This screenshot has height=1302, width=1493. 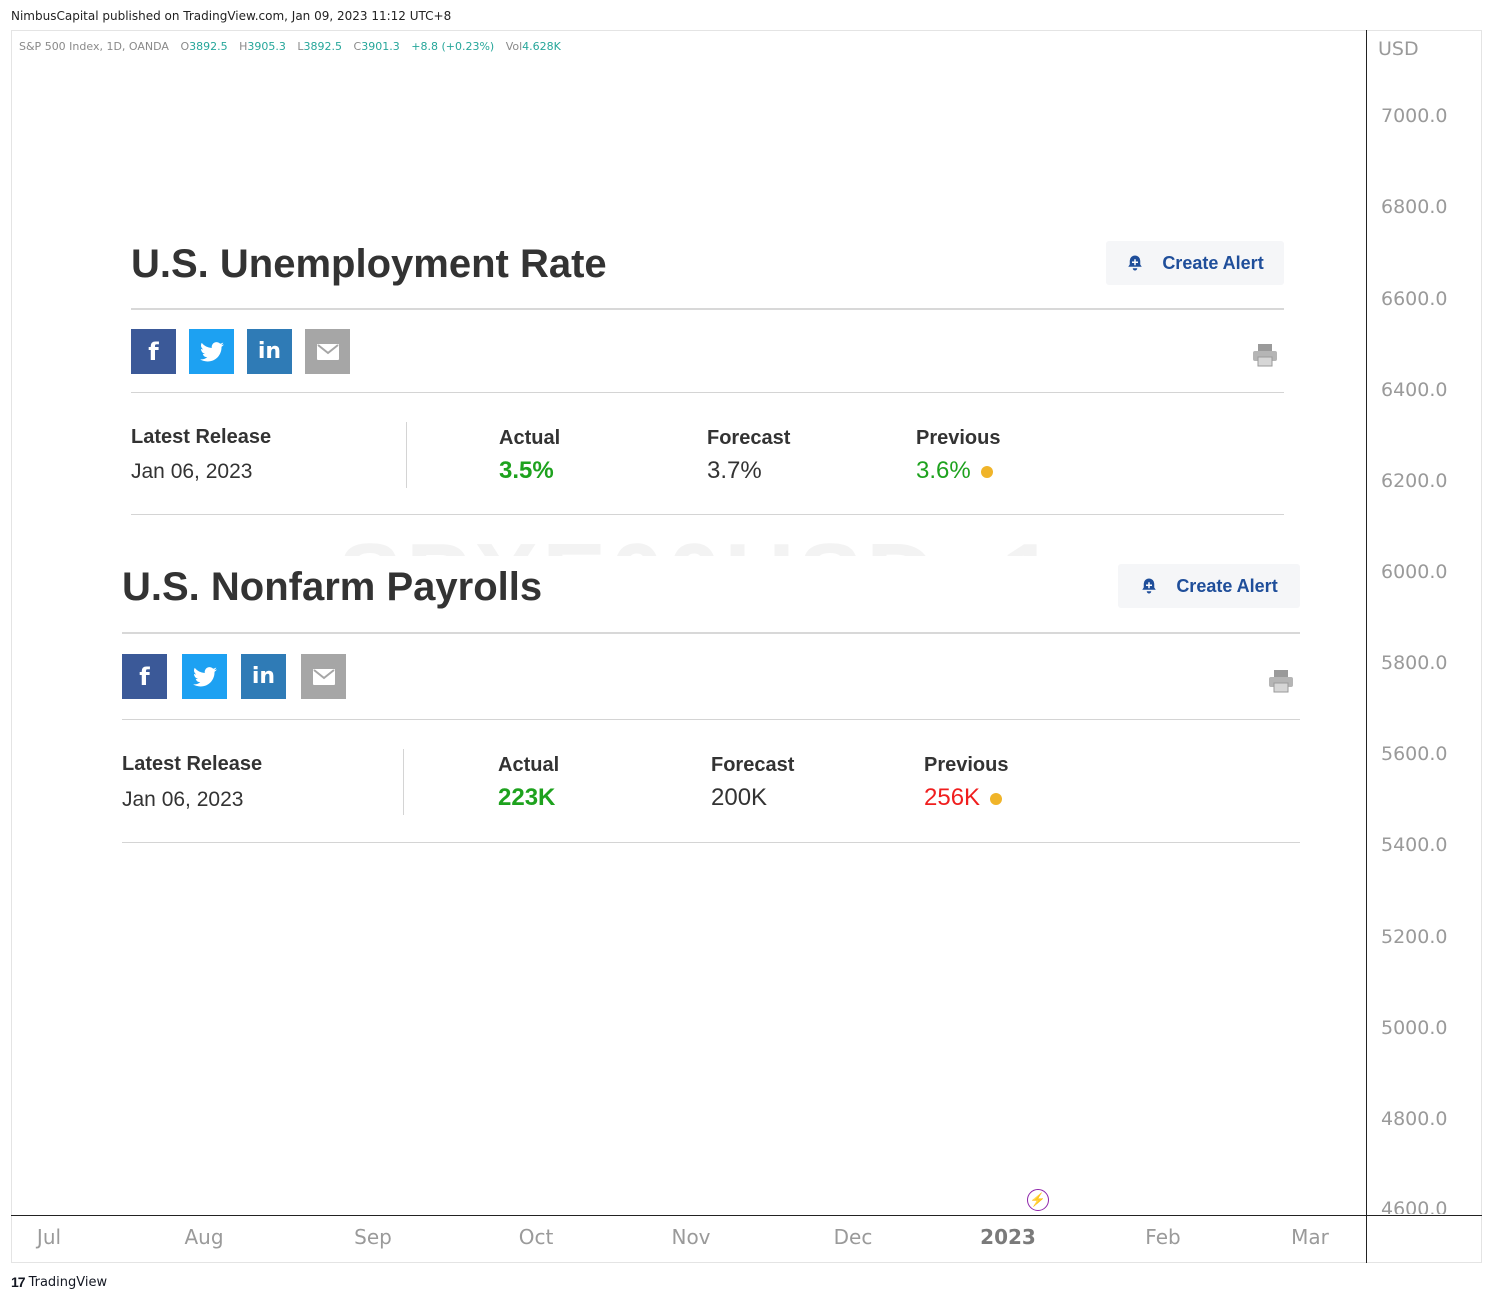 What do you see at coordinates (1414, 116) in the screenshot?
I see `price-axis-label: 7000.0` at bounding box center [1414, 116].